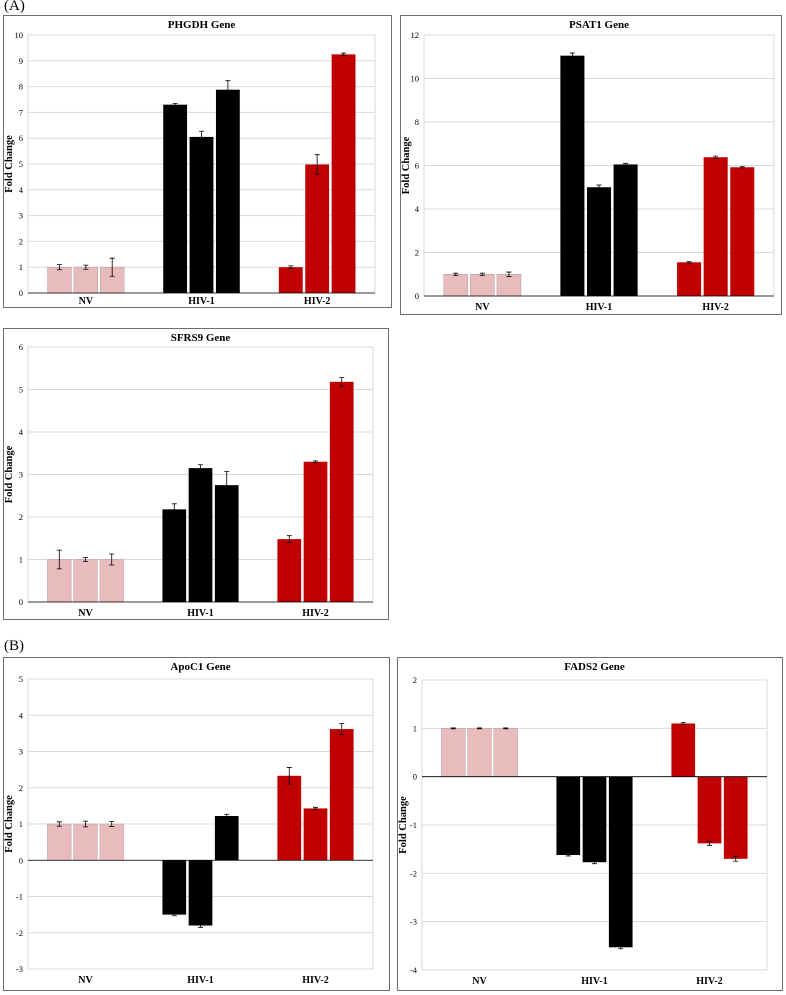 This screenshot has width=786, height=995. Describe the element at coordinates (200, 667) in the screenshot. I see `chart-title: ApoC1 Gene` at that location.